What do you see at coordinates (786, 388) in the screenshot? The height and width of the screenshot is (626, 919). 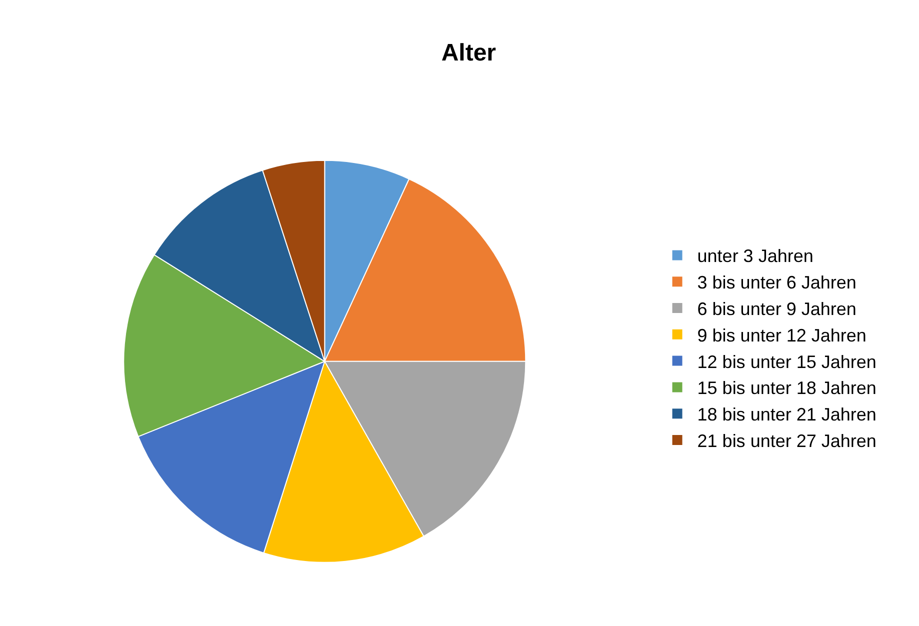 I see `legend-label: 15 bis unter 18 Jahren` at bounding box center [786, 388].